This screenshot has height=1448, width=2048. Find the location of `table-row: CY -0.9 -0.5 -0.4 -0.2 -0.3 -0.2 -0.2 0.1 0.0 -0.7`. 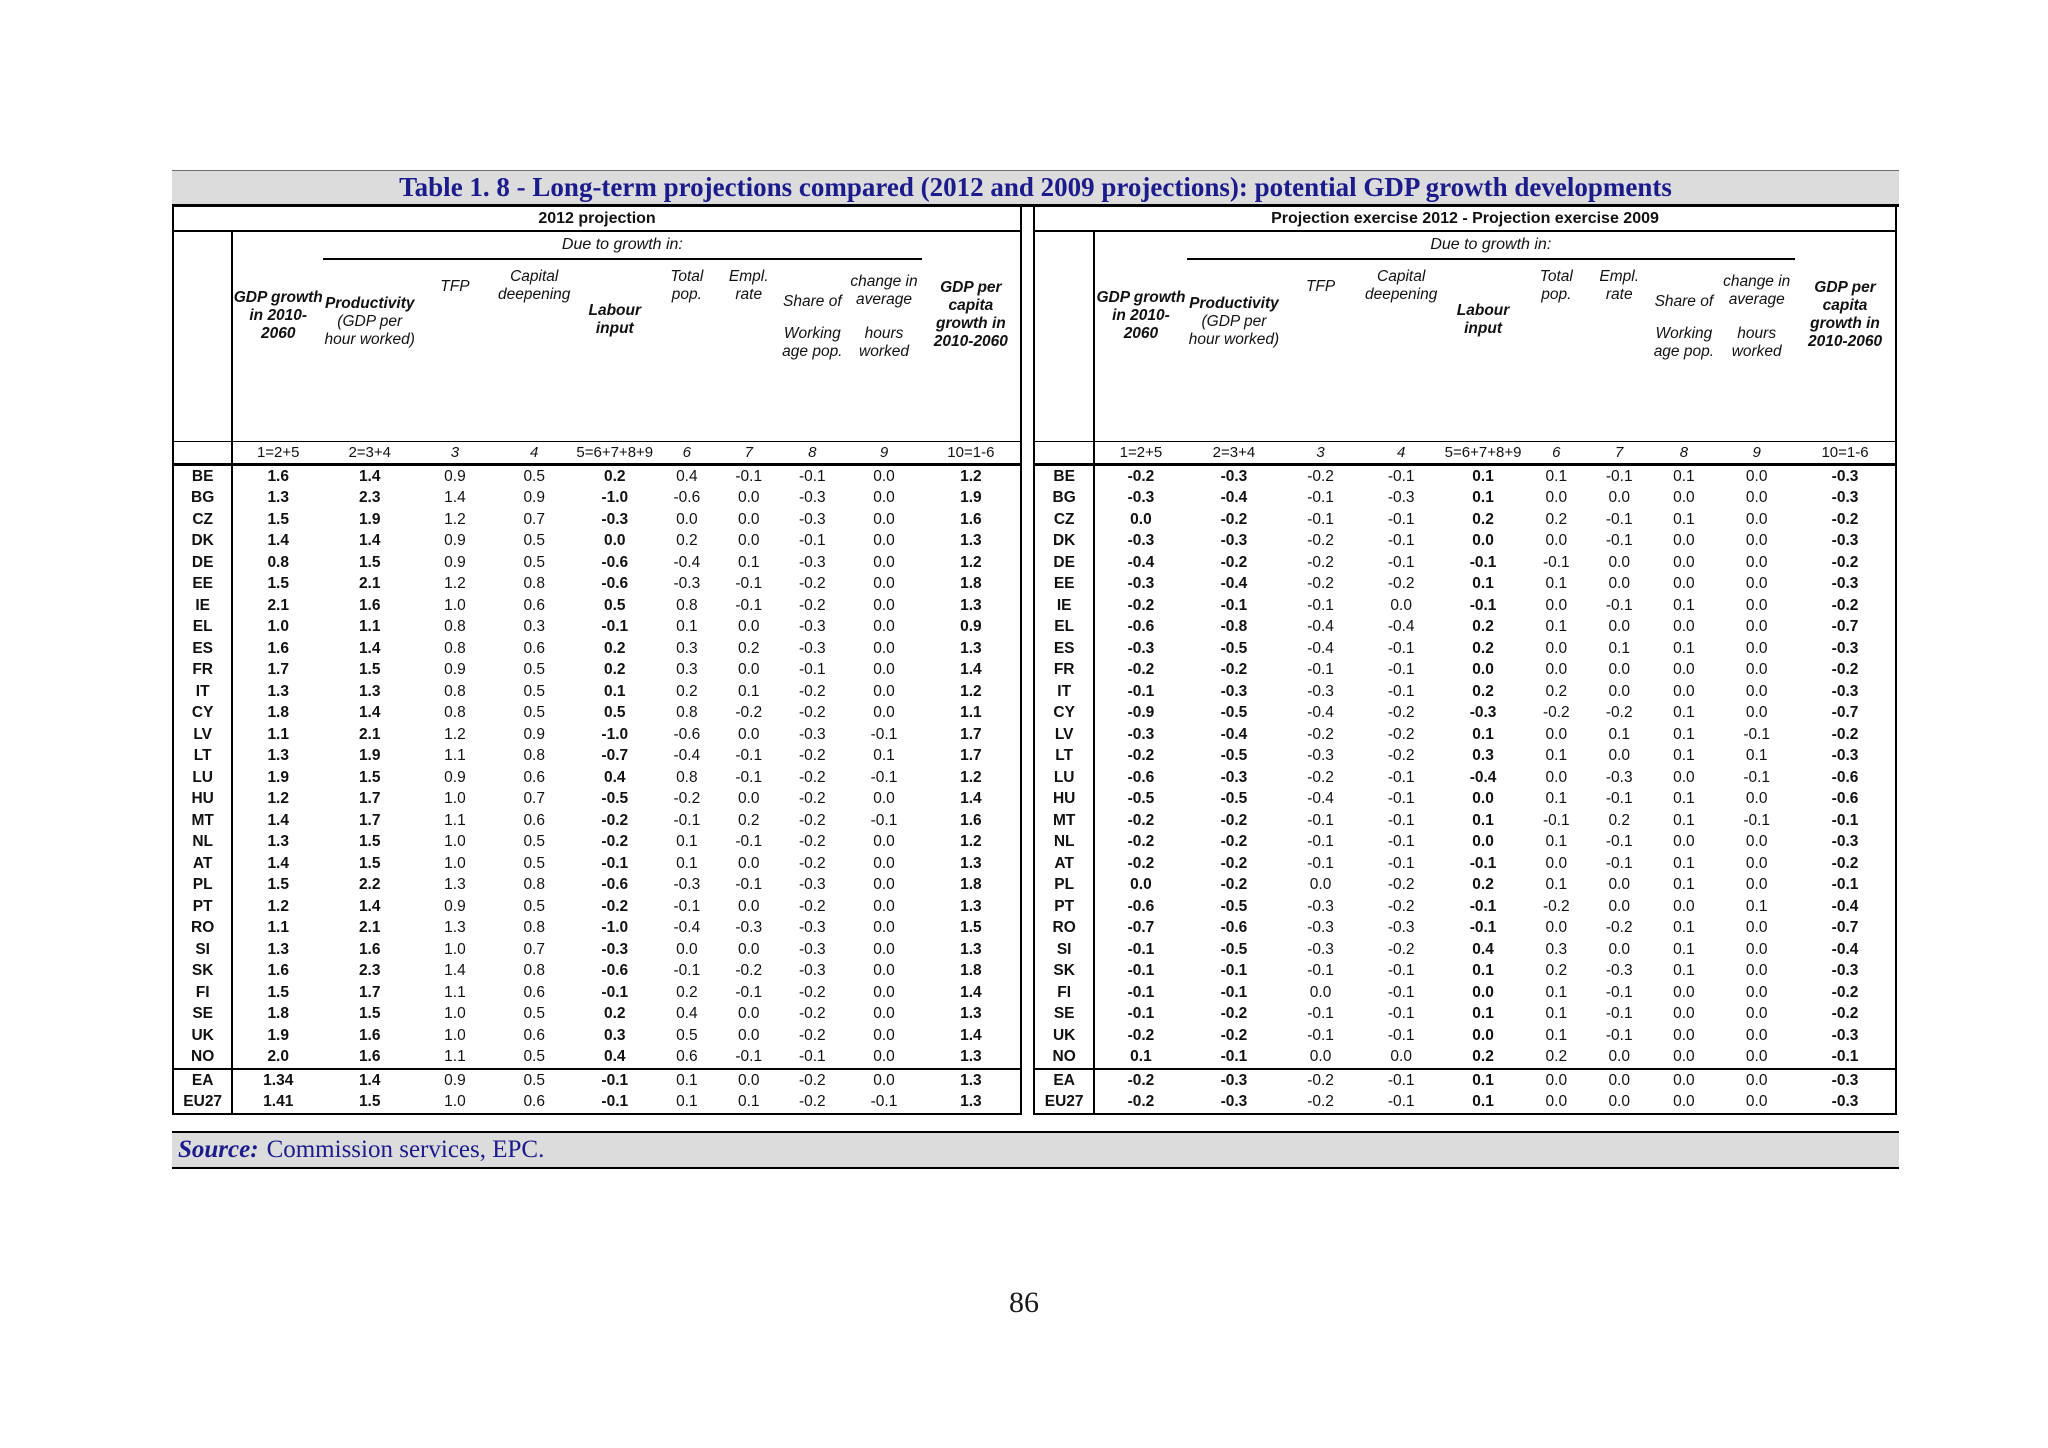

table-row: CY -0.9 -0.5 -0.4 -0.2 -0.3 -0.2 -0.2 0.1 0.0 -0.7 is located at coordinates (1465, 713).